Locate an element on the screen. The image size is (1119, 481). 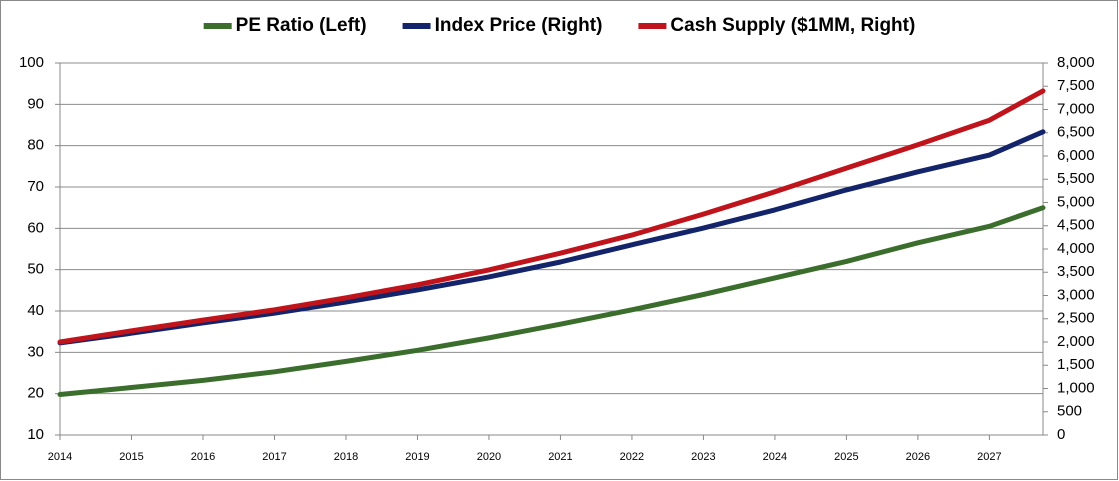
x-tick-label: 2023 is located at coordinates (703, 457).